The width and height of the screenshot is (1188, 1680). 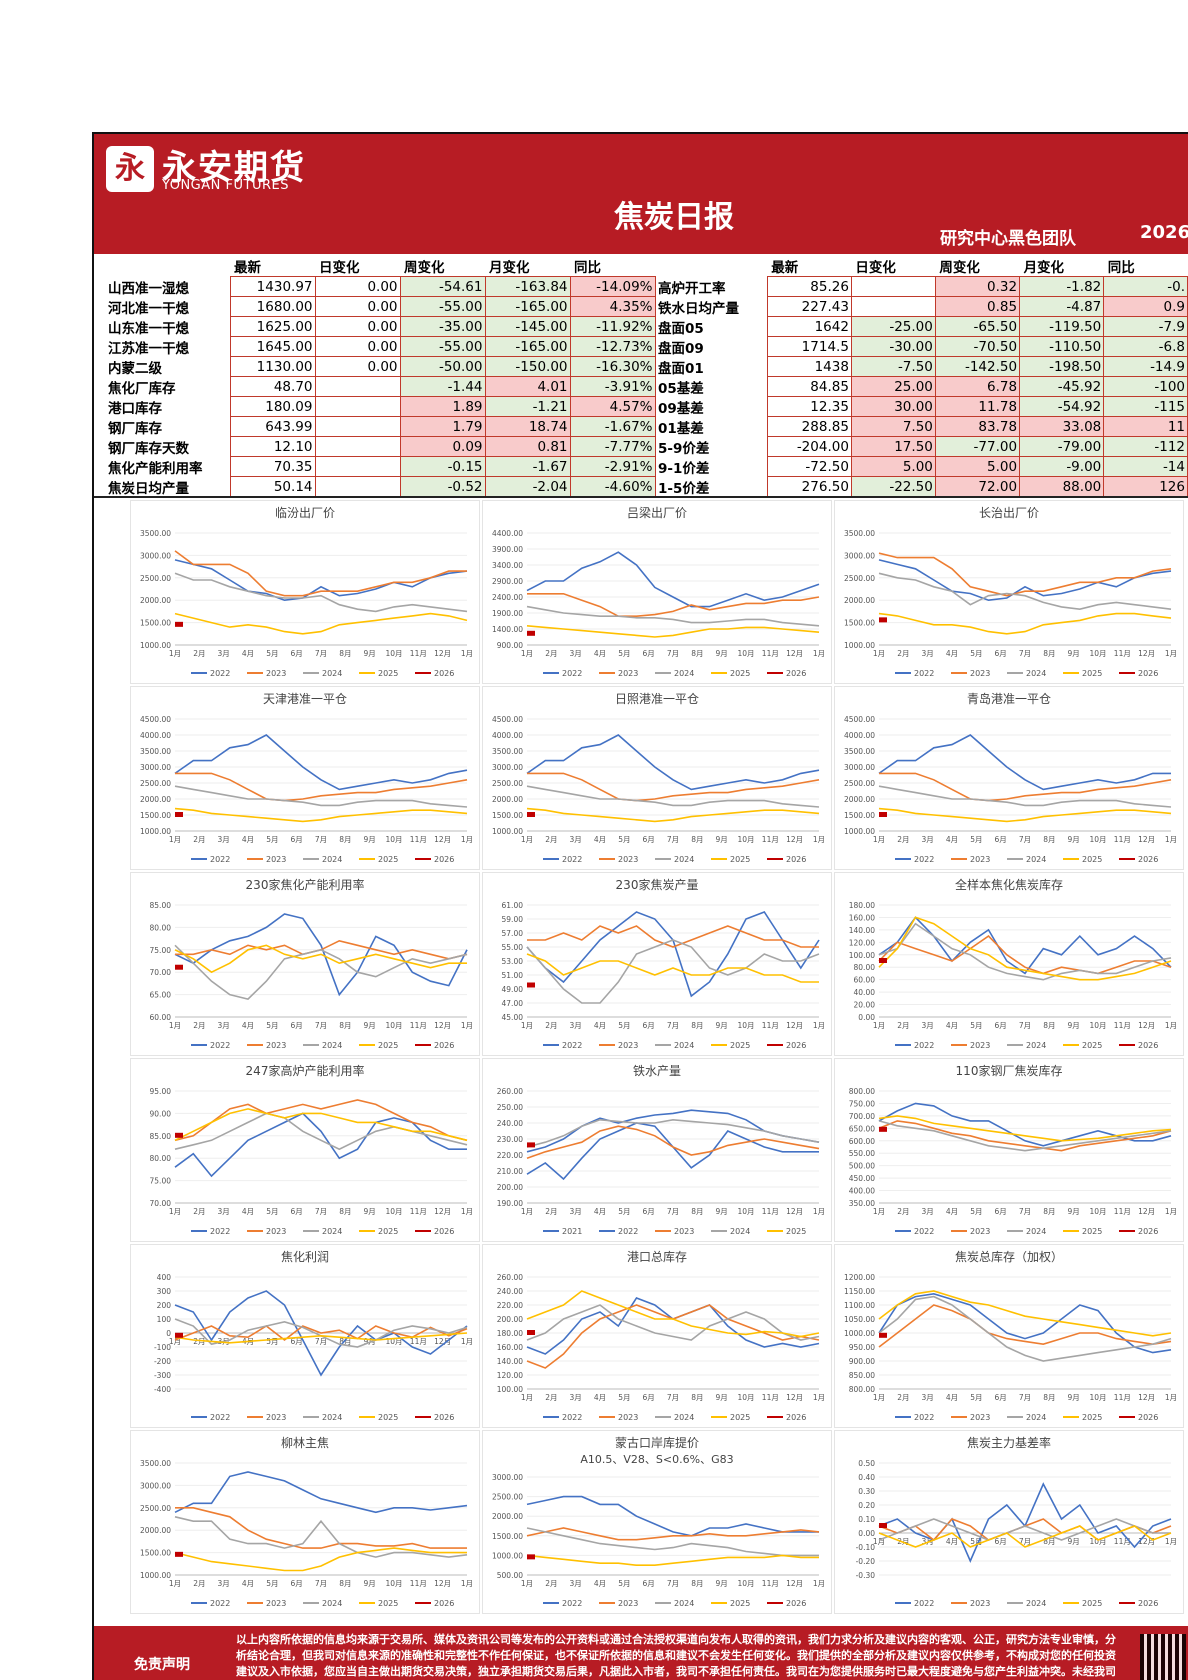 What do you see at coordinates (859, 555) in the screenshot?
I see `y-tick-label: 3000.00` at bounding box center [859, 555].